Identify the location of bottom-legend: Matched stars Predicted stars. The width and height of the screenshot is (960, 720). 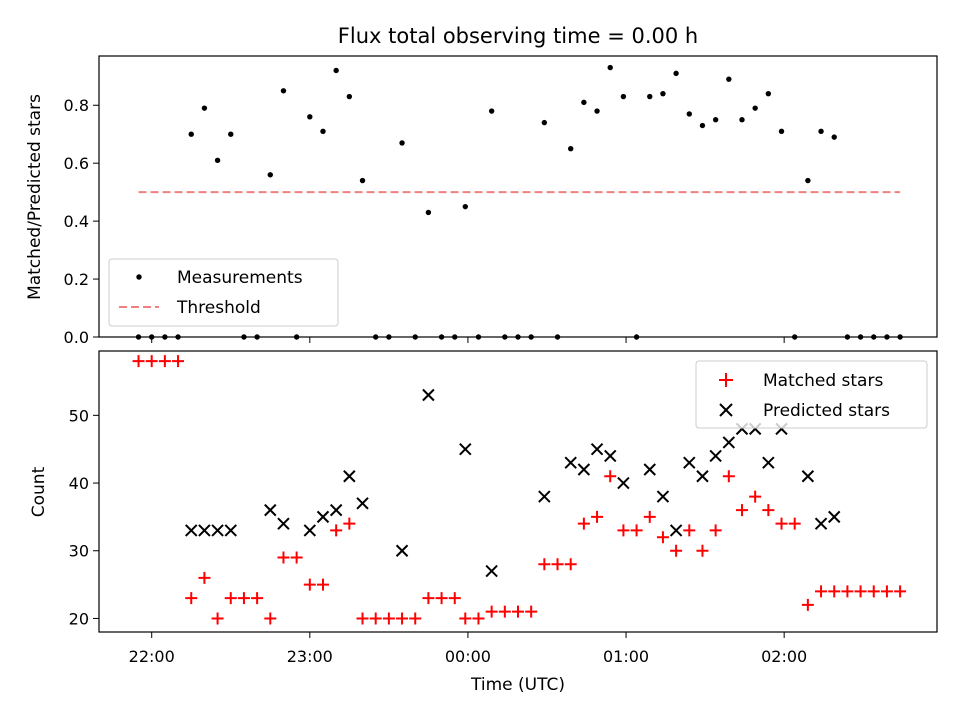
(811, 394).